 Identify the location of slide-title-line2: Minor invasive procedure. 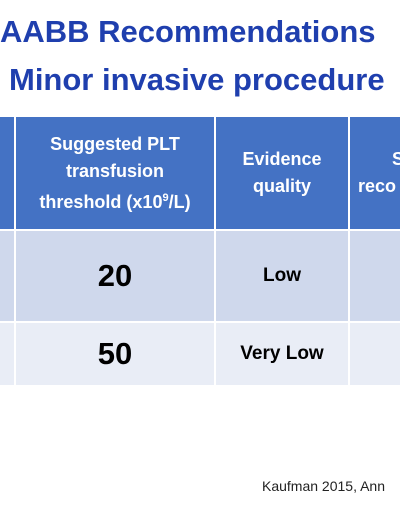
(197, 79).